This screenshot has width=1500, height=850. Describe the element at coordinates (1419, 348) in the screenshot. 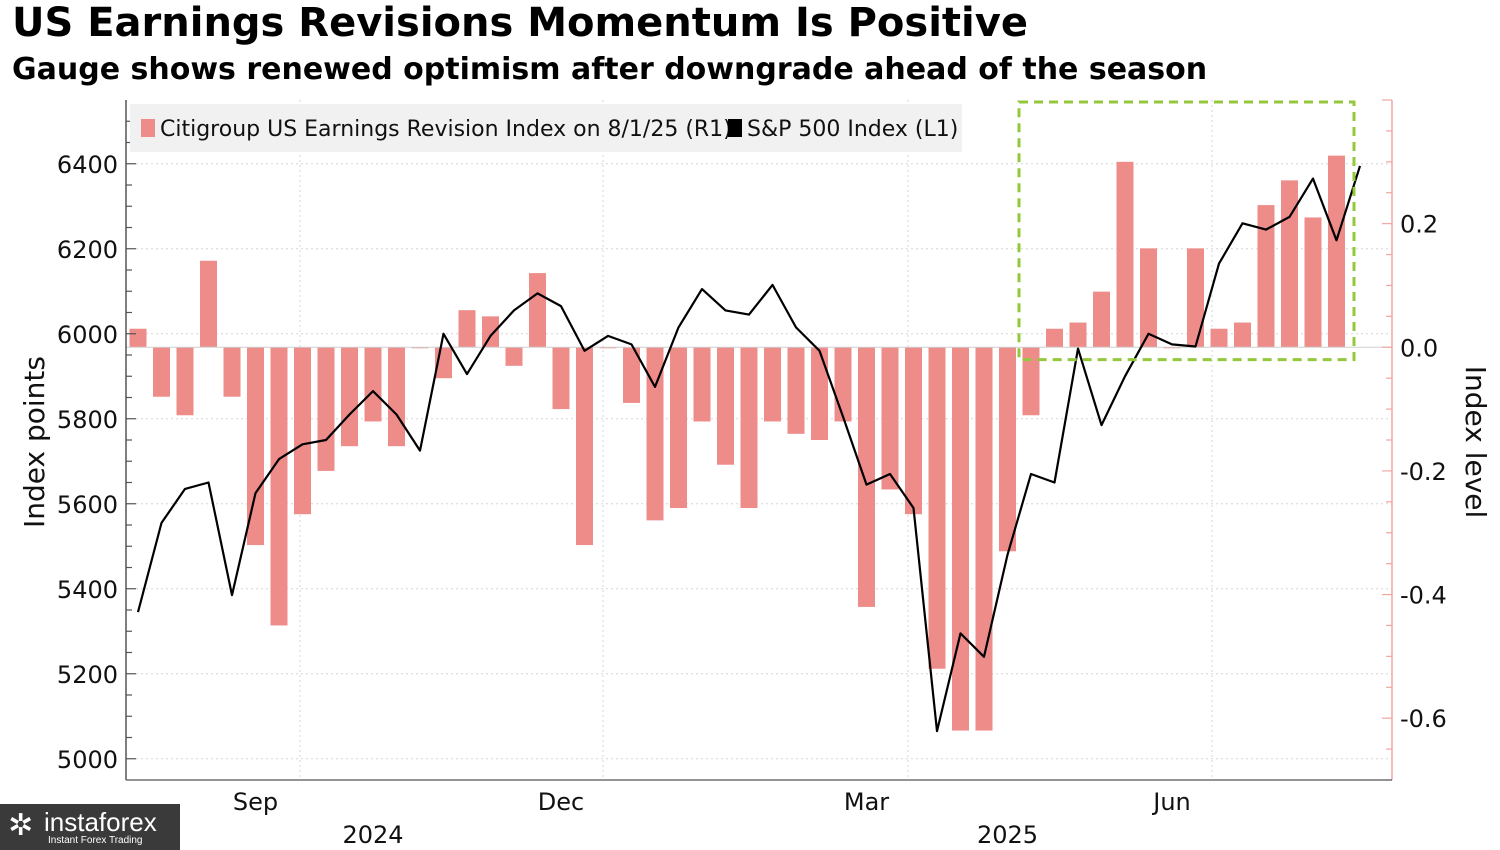

I see `right-tick-label: 0.0` at that location.